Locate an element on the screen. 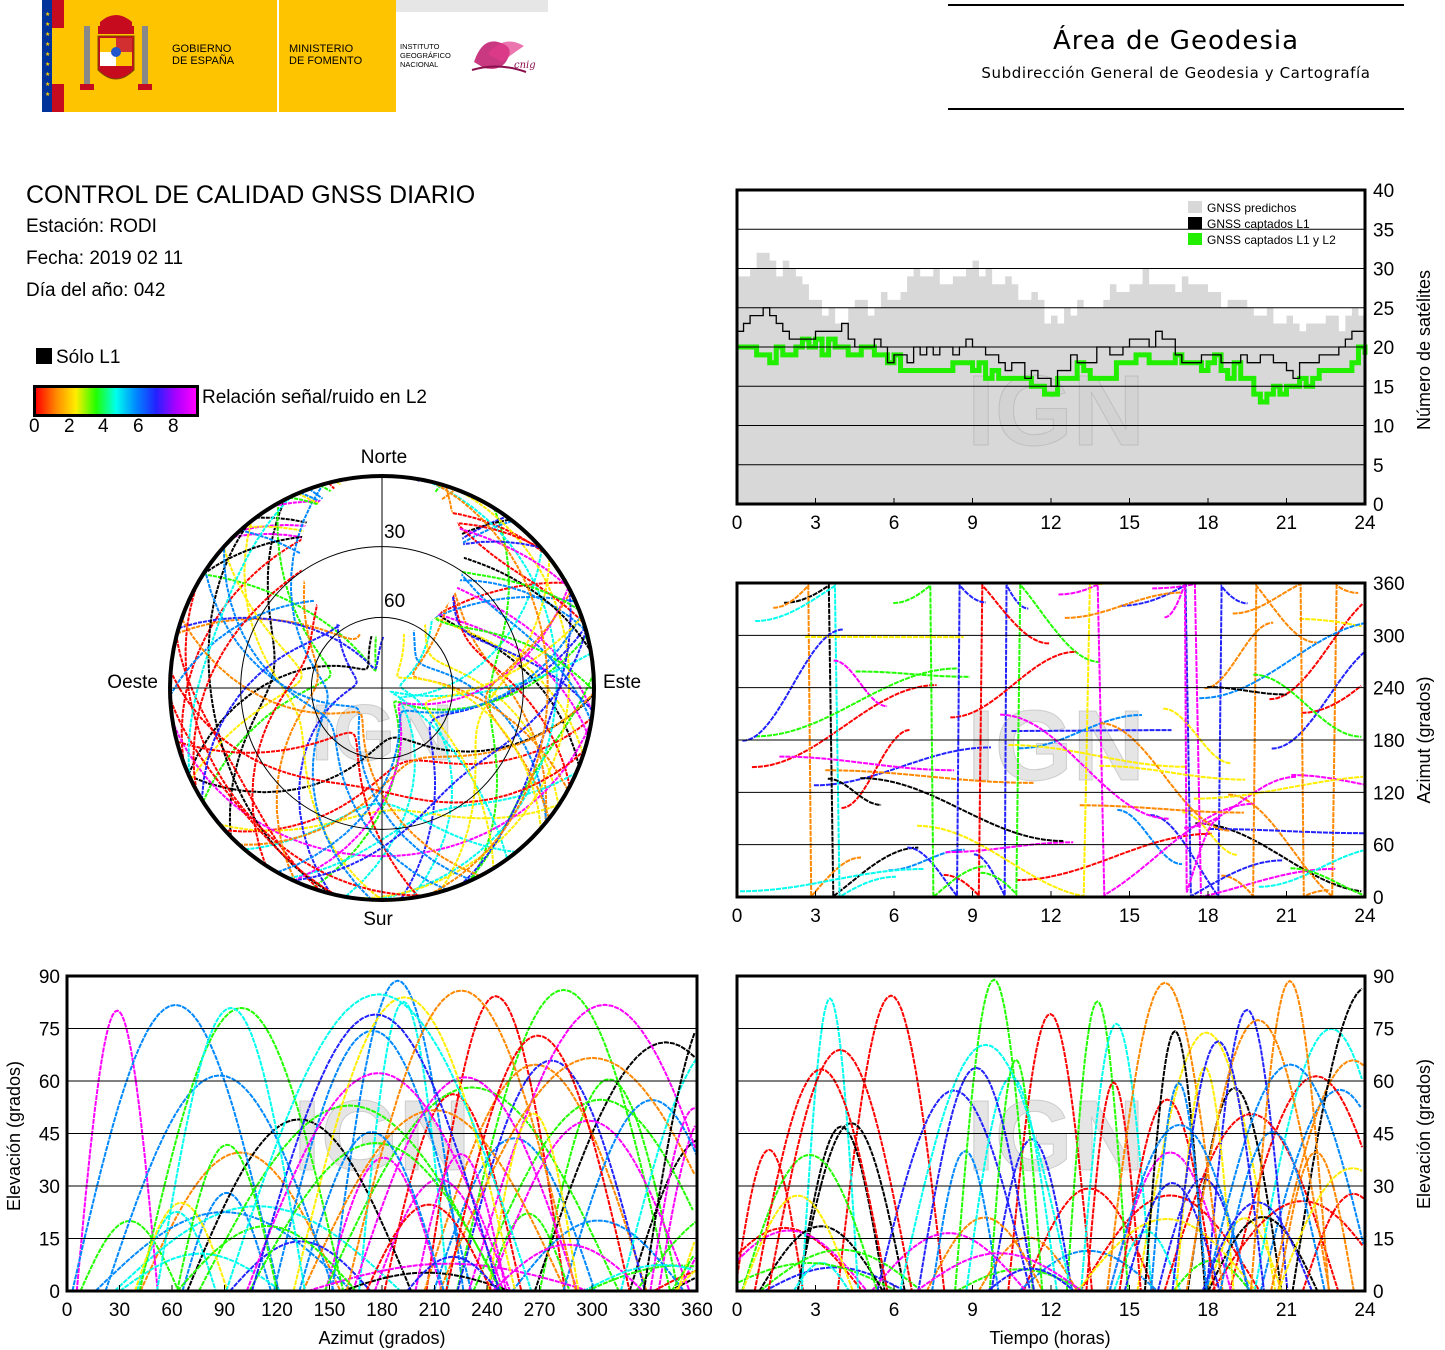 This screenshot has width=1445, height=1350. x-tick-label: 3 is located at coordinates (815, 1310).